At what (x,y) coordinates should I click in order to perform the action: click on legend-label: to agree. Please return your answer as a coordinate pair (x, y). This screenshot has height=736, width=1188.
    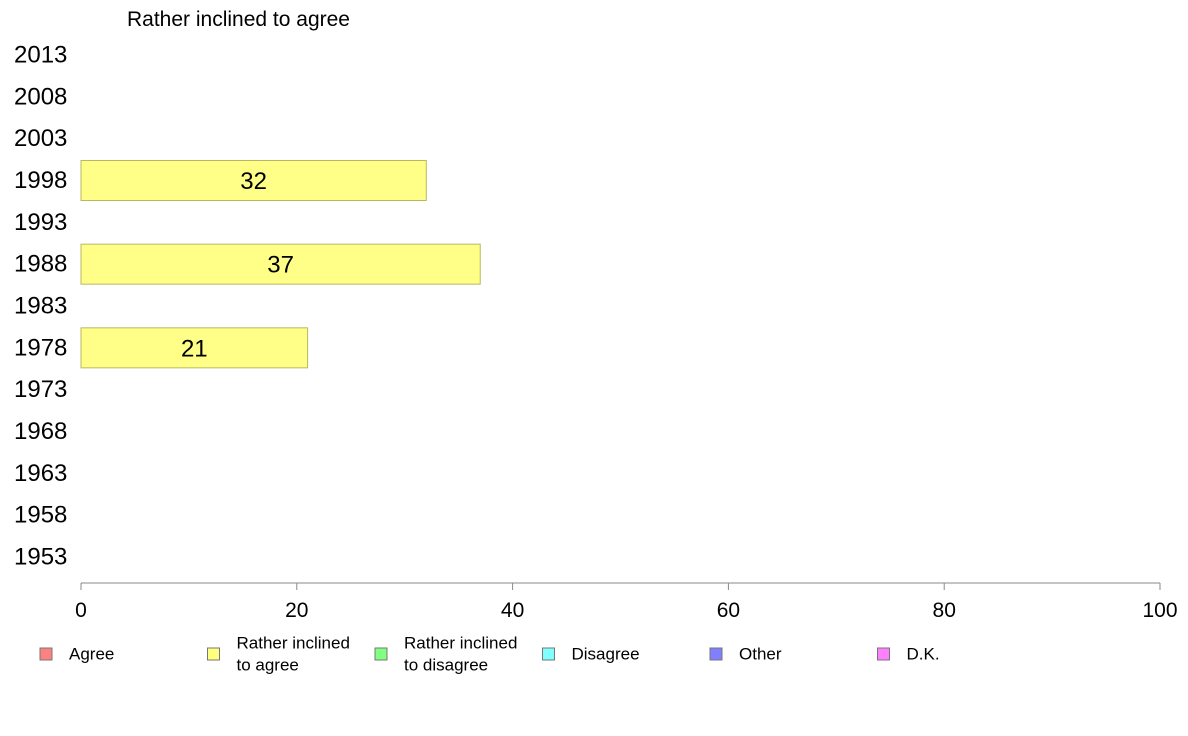
    Looking at the image, I should click on (268, 665).